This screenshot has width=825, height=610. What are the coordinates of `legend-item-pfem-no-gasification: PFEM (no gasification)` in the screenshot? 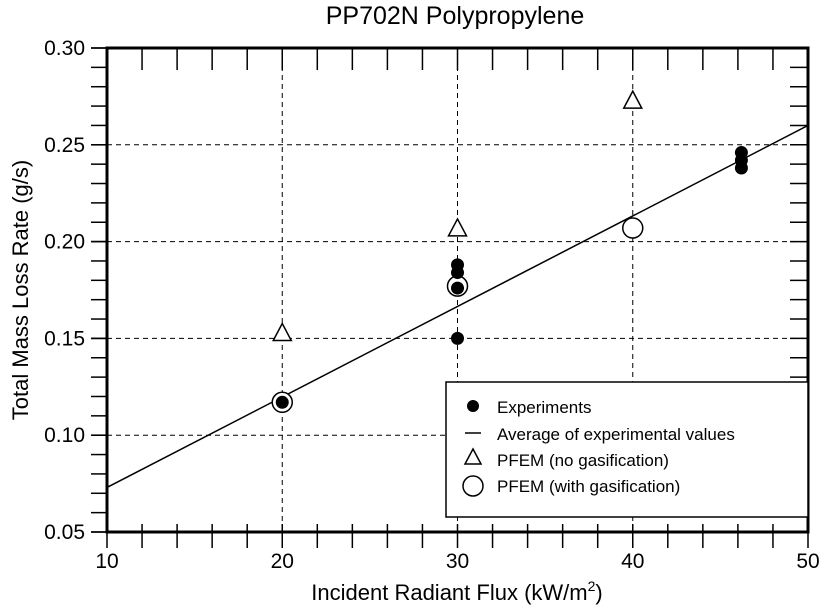 It's located at (583, 460).